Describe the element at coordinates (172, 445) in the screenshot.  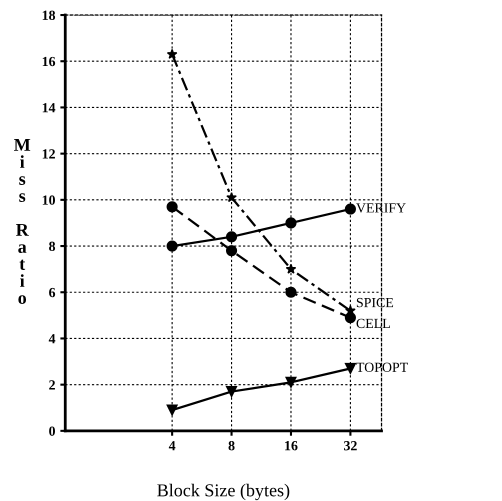
I see `x-tick-label: 4` at that location.